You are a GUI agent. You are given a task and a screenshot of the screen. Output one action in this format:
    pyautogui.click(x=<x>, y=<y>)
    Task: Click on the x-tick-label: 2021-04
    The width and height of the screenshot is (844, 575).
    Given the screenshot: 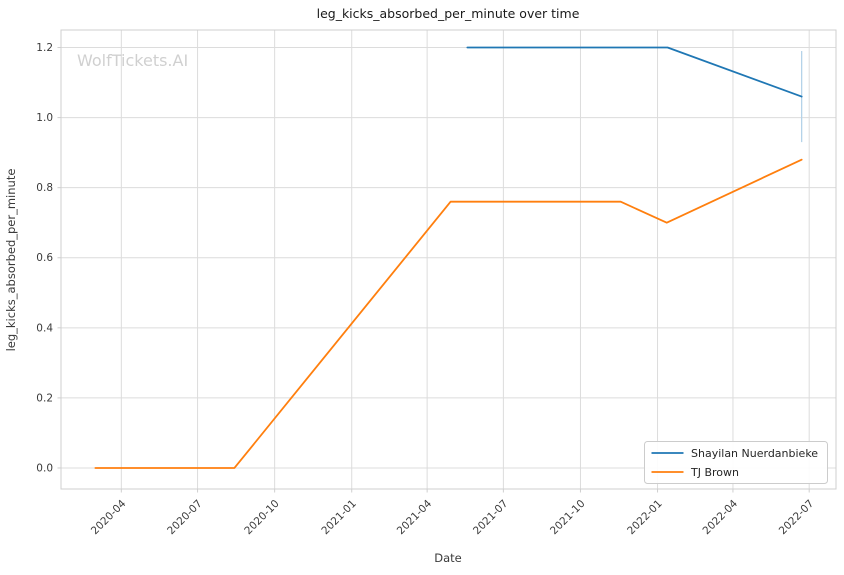 What is the action you would take?
    pyautogui.click(x=415, y=517)
    